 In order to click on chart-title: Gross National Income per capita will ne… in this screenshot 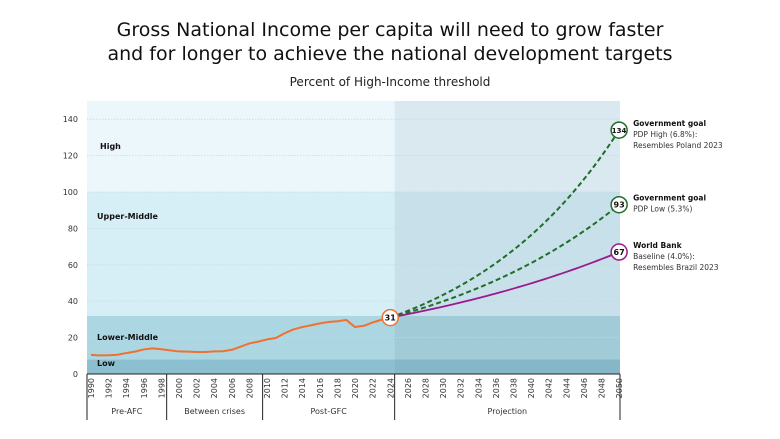, I will do `click(390, 42)`.